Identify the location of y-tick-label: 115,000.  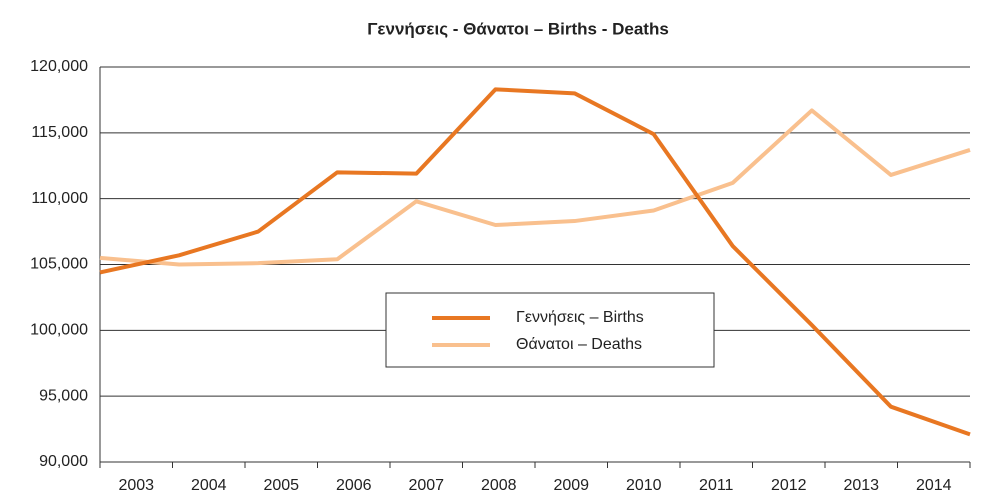
(59, 132).